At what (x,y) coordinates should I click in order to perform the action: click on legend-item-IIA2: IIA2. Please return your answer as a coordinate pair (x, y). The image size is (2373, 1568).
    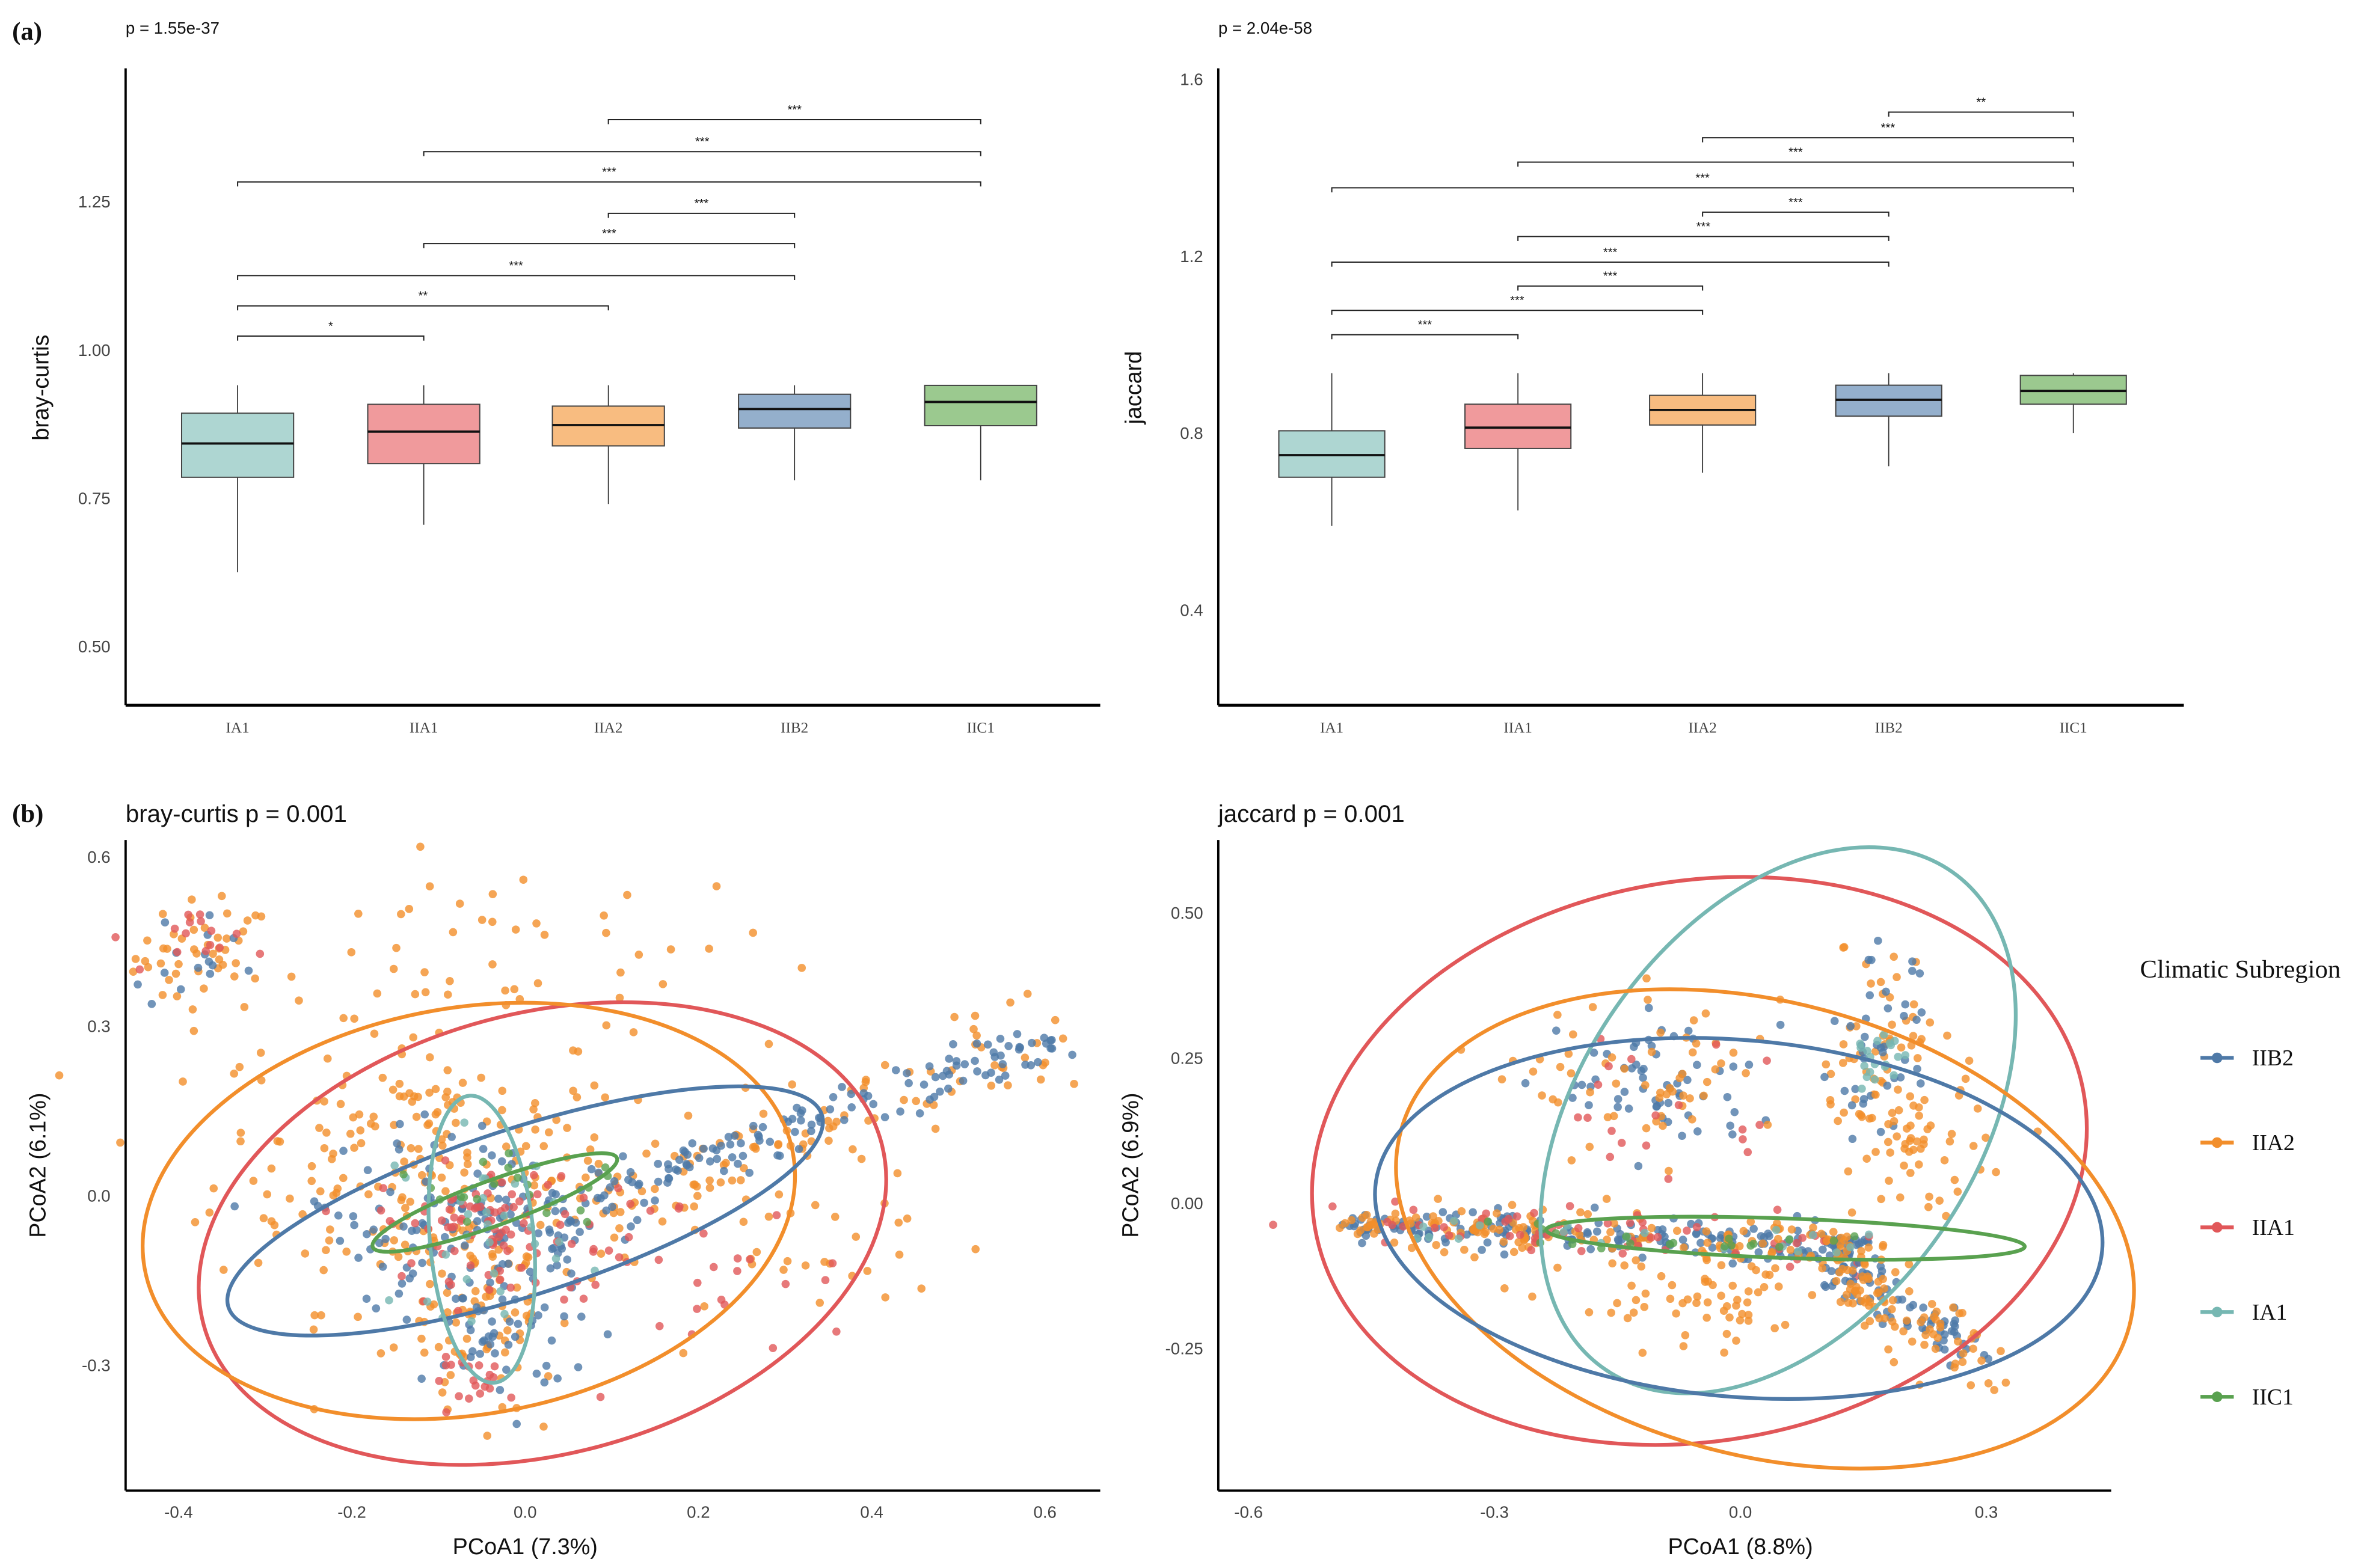
    Looking at the image, I should click on (2273, 1143).